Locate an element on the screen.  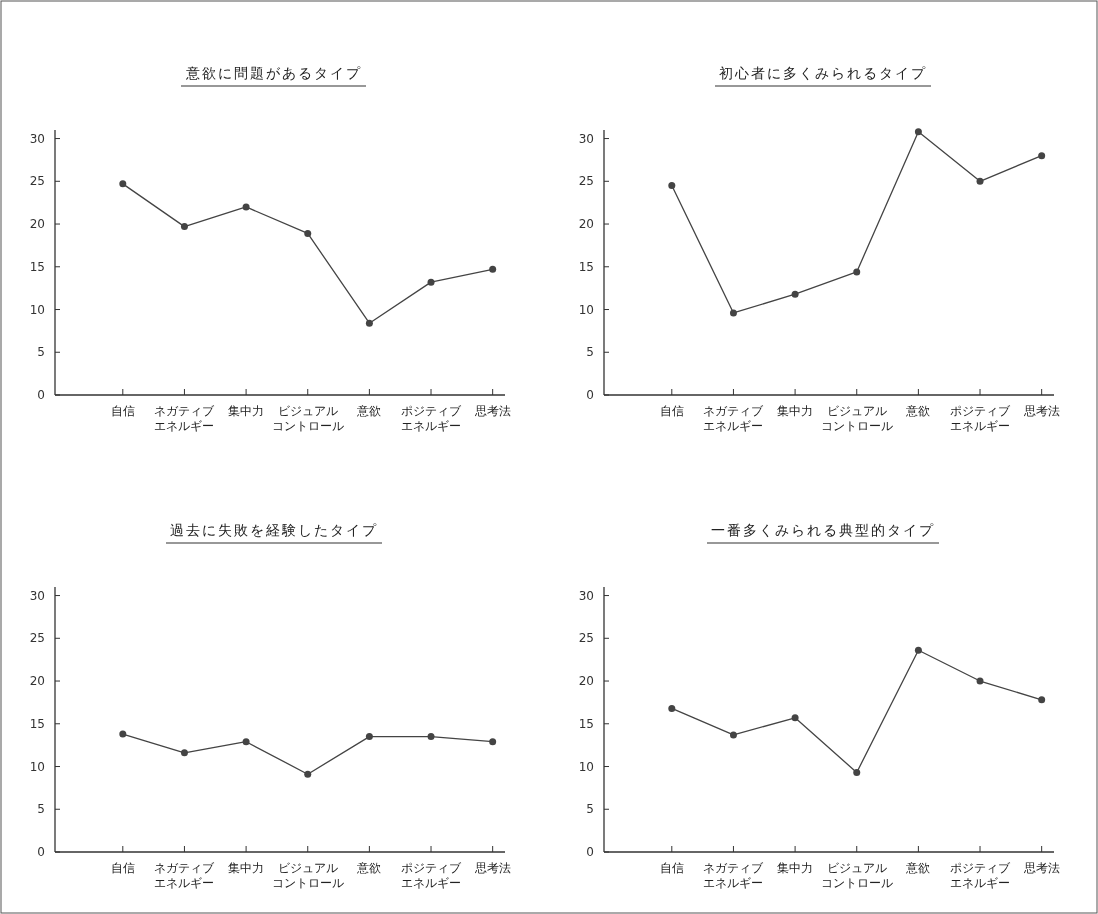
chart-title: 意欲に問題があるタイプ is located at coordinates (273, 73).